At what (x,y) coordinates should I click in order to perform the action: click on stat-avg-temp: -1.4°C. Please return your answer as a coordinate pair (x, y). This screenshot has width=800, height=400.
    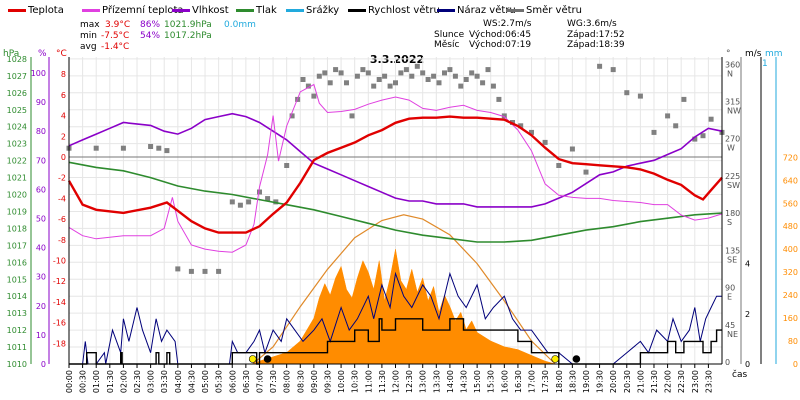
    Looking at the image, I should click on (115, 47).